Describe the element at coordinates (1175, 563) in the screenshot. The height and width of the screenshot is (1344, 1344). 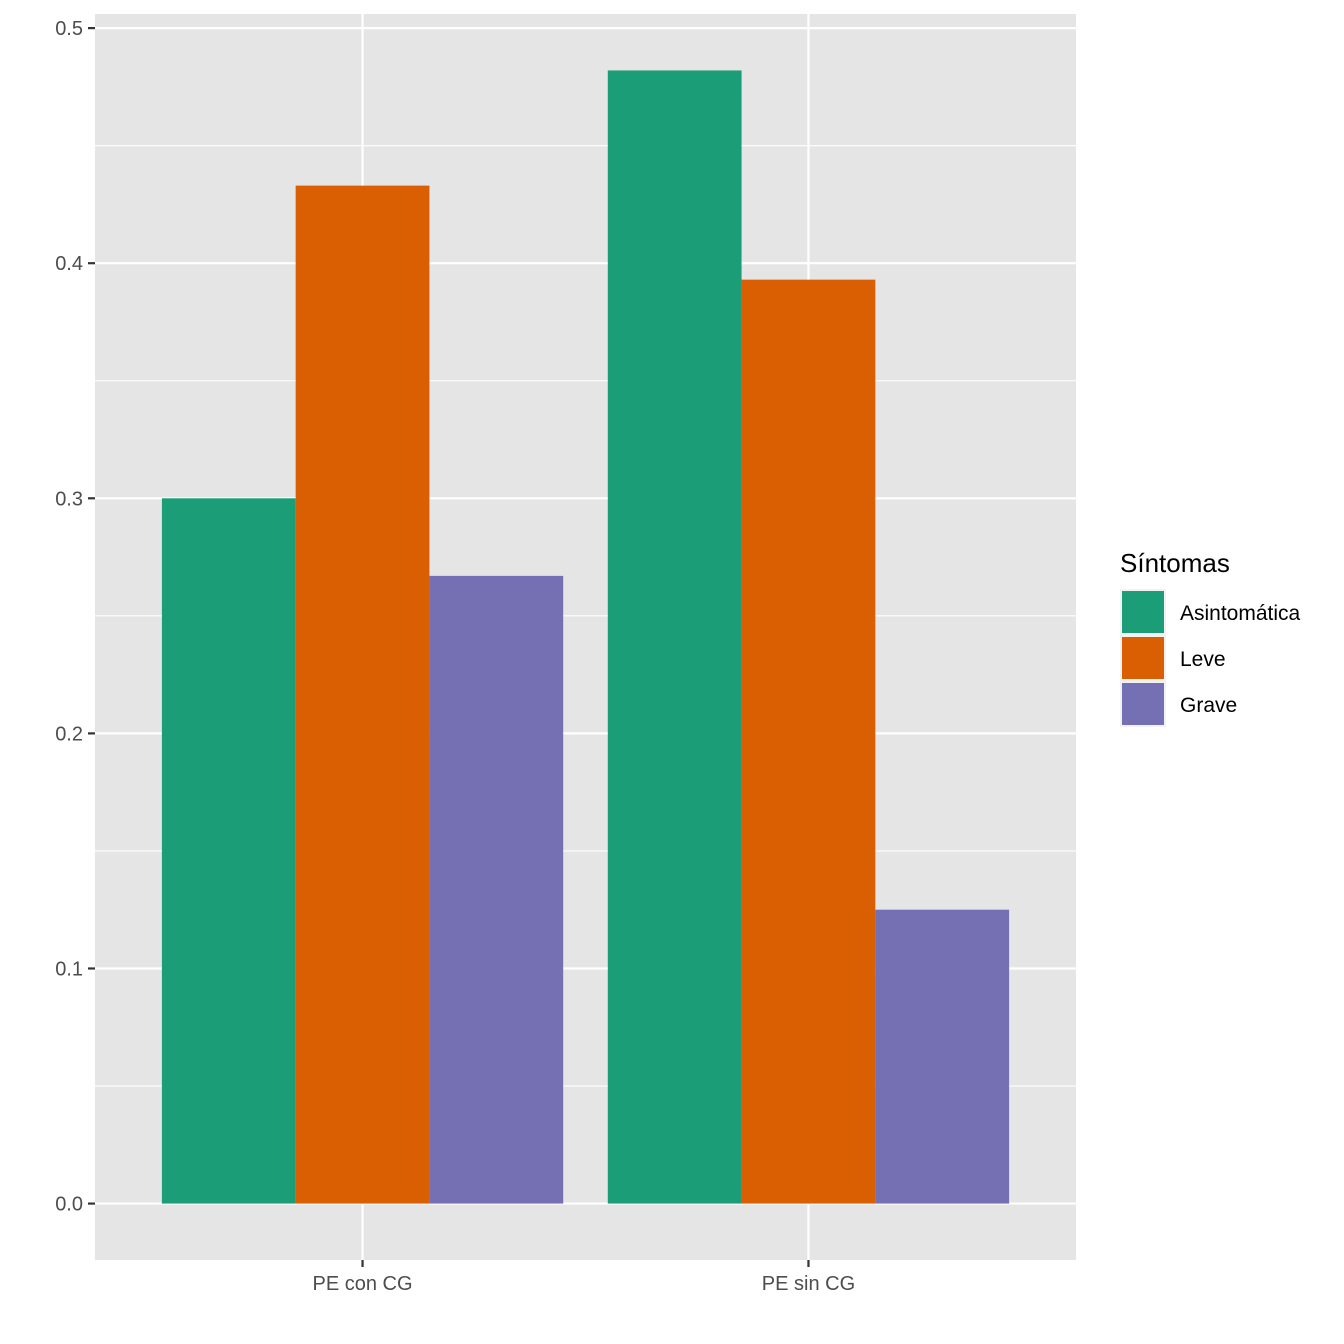
I see `legend-title: Síntomas` at that location.